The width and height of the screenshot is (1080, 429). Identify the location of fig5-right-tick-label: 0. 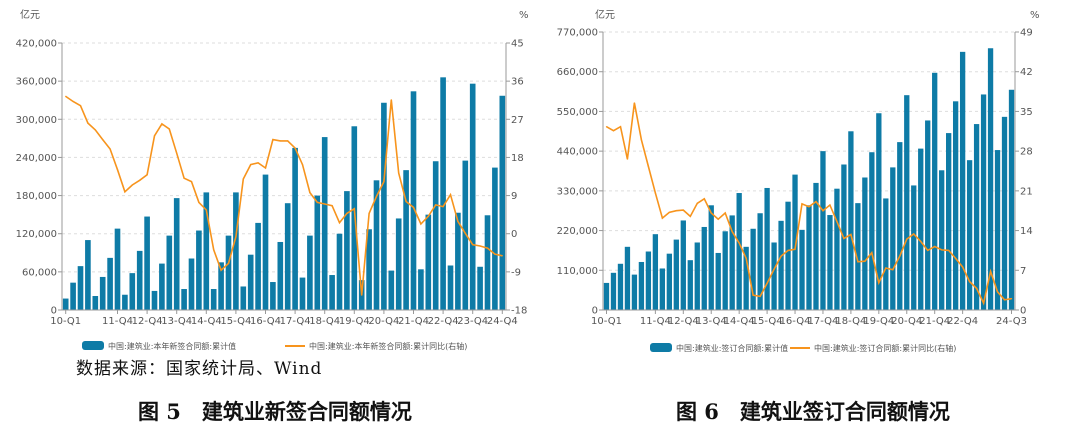
(514, 234).